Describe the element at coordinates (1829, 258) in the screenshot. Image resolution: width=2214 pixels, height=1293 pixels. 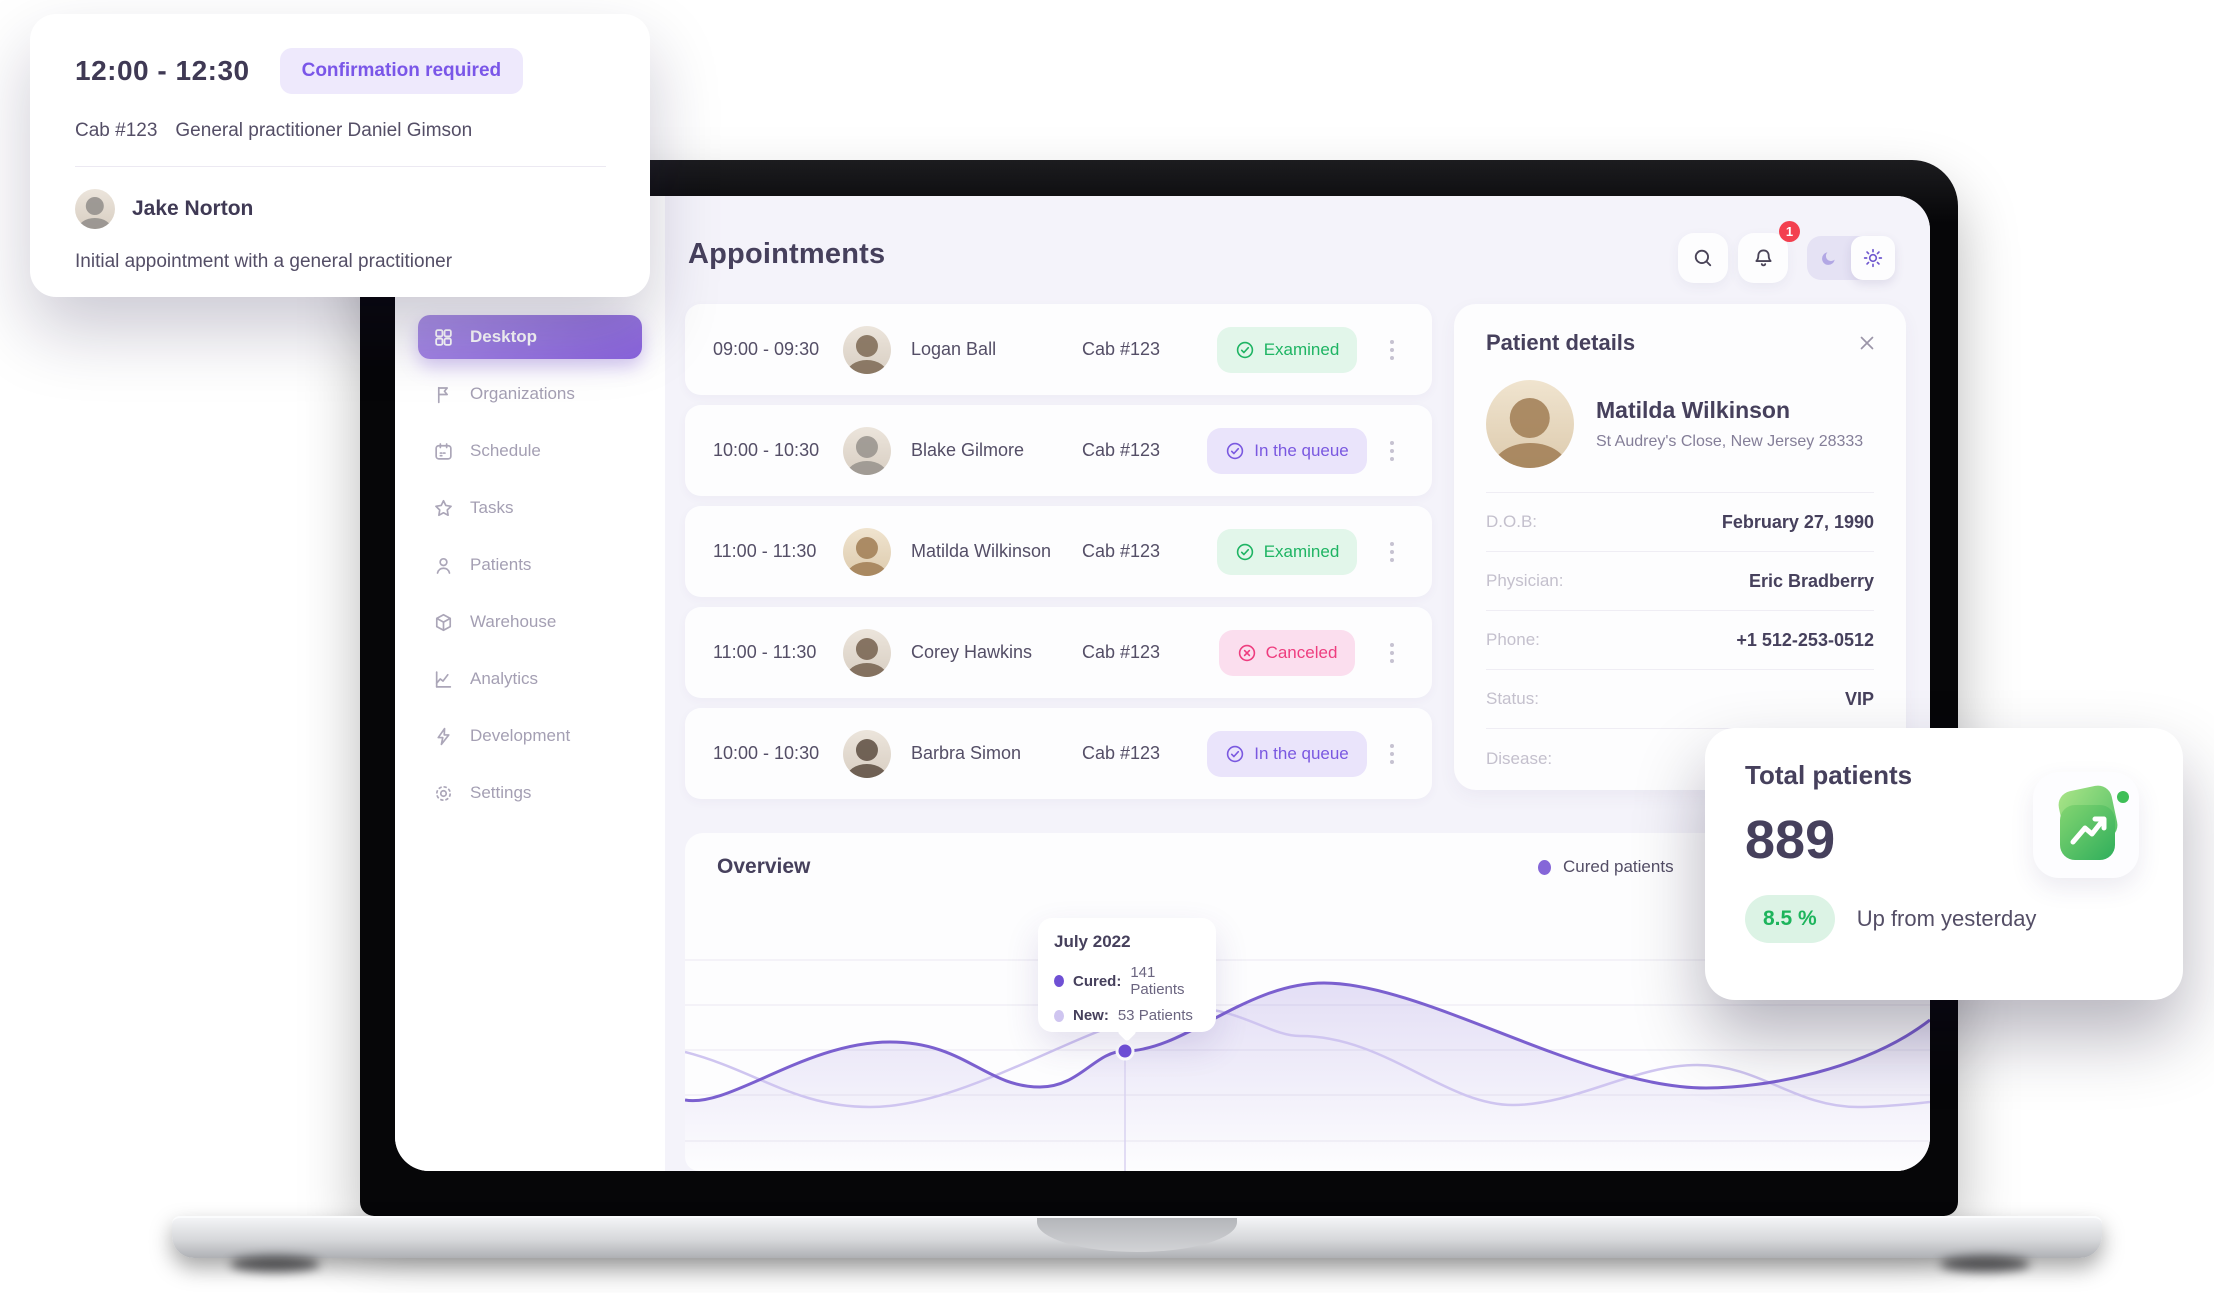
I see `theme-dark-option` at that location.